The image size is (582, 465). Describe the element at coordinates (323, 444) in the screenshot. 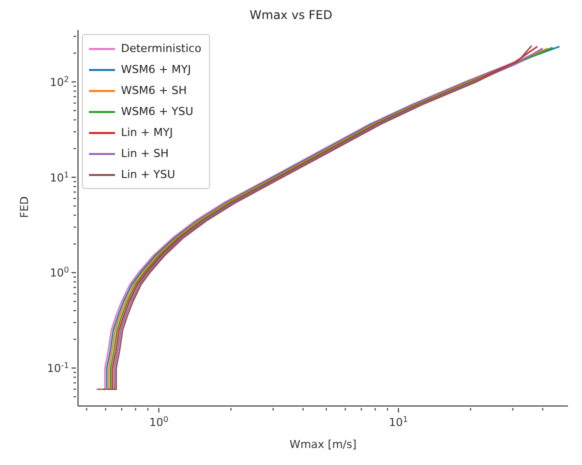

I see `x-axis-title: Wmax [m/s]` at that location.